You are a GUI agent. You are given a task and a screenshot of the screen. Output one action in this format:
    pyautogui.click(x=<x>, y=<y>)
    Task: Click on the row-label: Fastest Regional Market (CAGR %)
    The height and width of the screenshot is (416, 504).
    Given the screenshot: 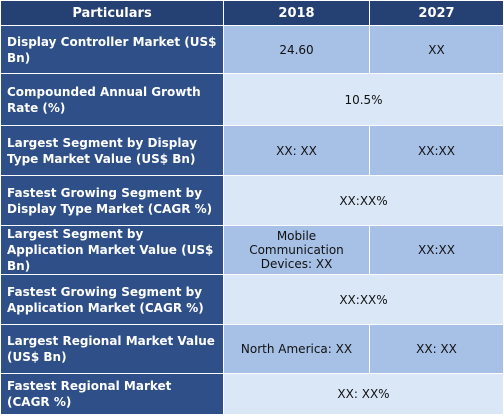 What is the action you would take?
    pyautogui.click(x=112, y=394)
    